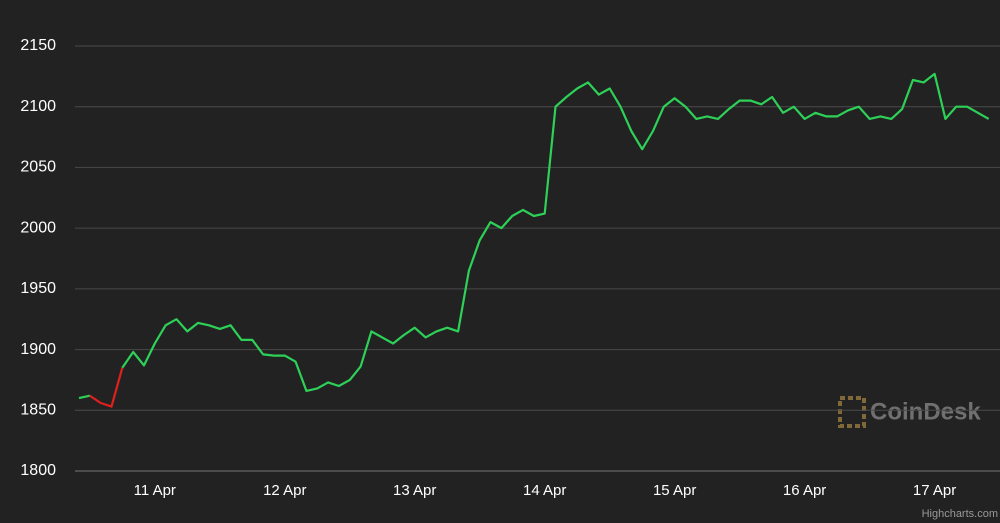 This screenshot has width=1000, height=523. I want to click on x-tick-label: 12 Apr, so click(284, 490).